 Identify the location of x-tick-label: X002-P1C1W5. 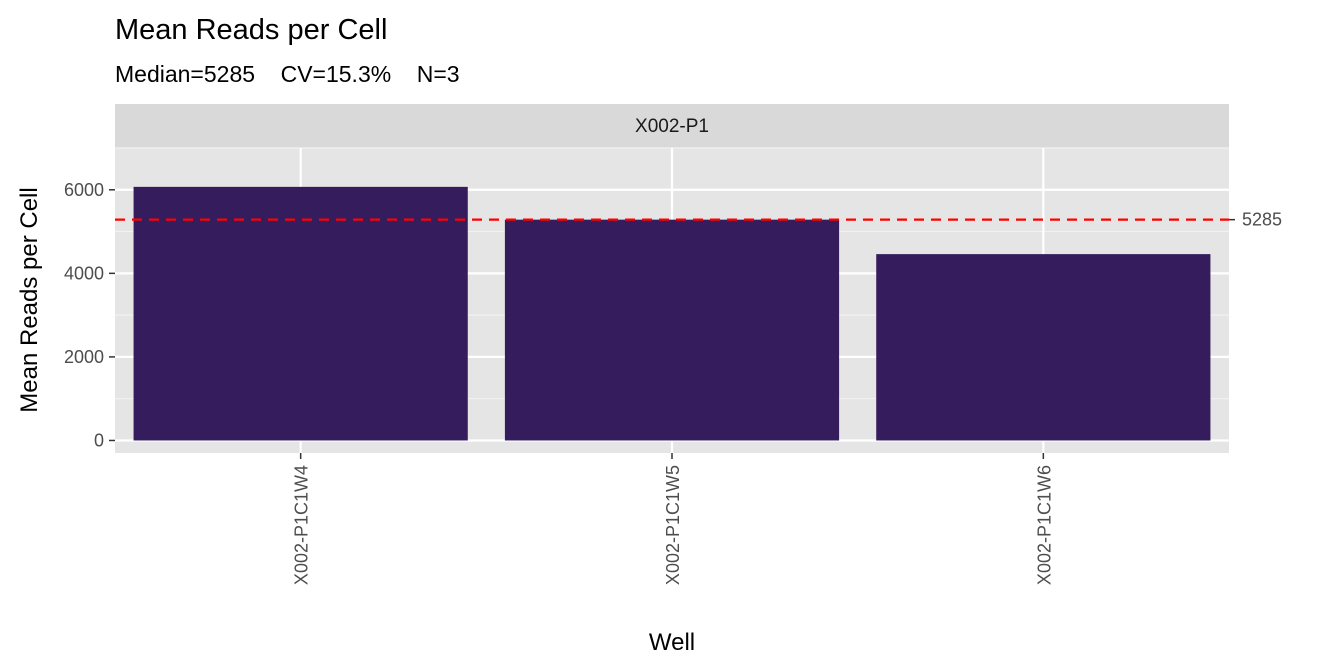
(673, 525).